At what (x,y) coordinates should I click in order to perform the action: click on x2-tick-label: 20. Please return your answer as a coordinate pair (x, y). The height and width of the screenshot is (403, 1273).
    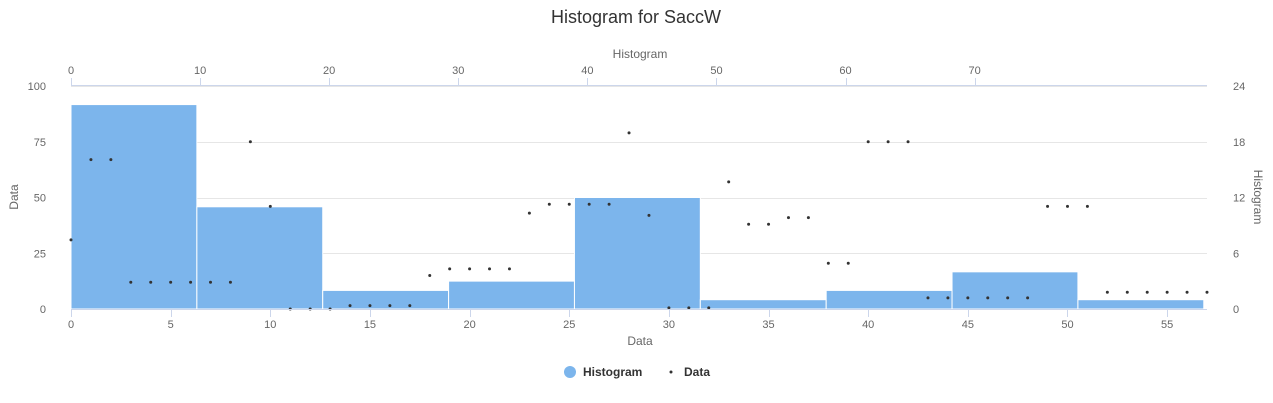
    Looking at the image, I should click on (329, 71).